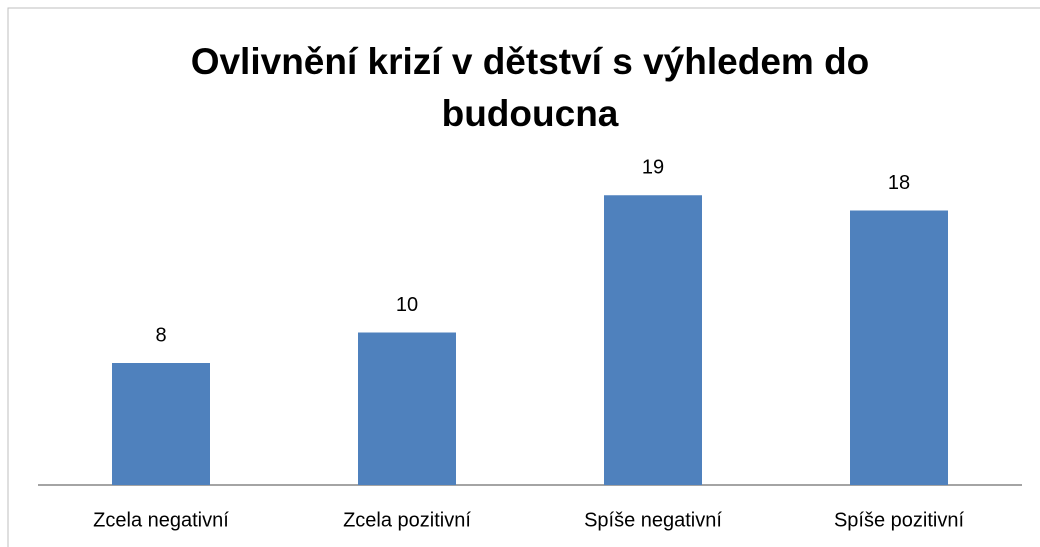 The height and width of the screenshot is (547, 1040). I want to click on data-label: 8, so click(160, 335).